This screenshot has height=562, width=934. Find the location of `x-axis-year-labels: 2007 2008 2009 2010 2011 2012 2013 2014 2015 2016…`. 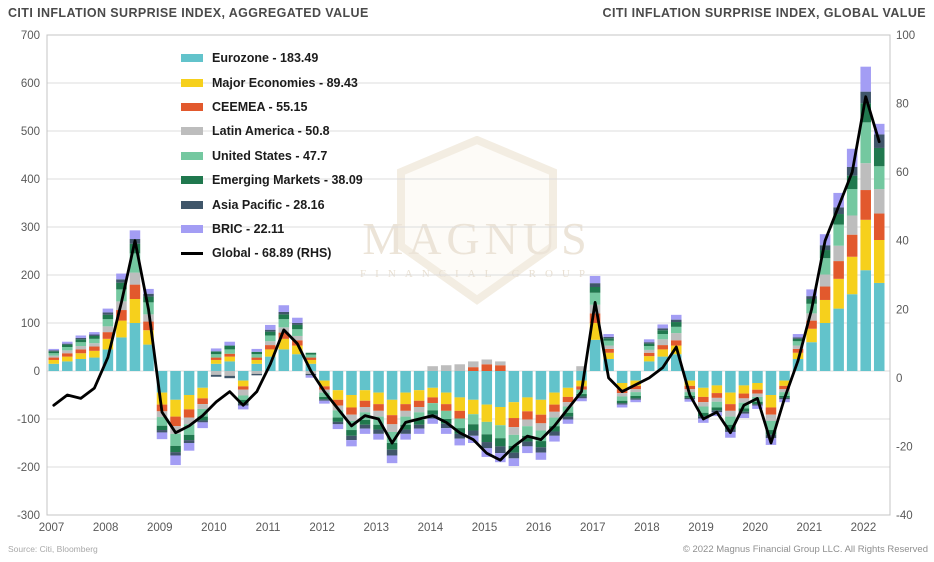

x-axis-year-labels: 2007 2008 2009 2010 2011 2012 2013 2014 2015 2016… is located at coordinates (458, 528).